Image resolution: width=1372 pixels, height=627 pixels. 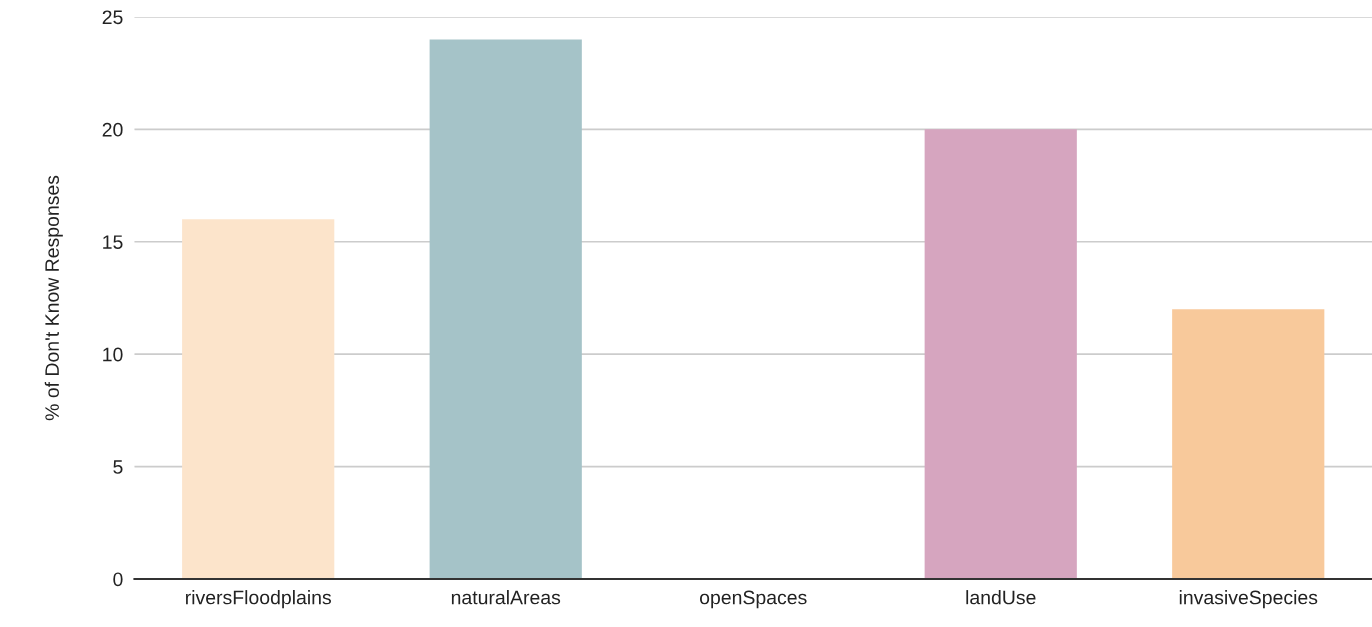 What do you see at coordinates (753, 599) in the screenshot?
I see `x-tick-label: openSpaces` at bounding box center [753, 599].